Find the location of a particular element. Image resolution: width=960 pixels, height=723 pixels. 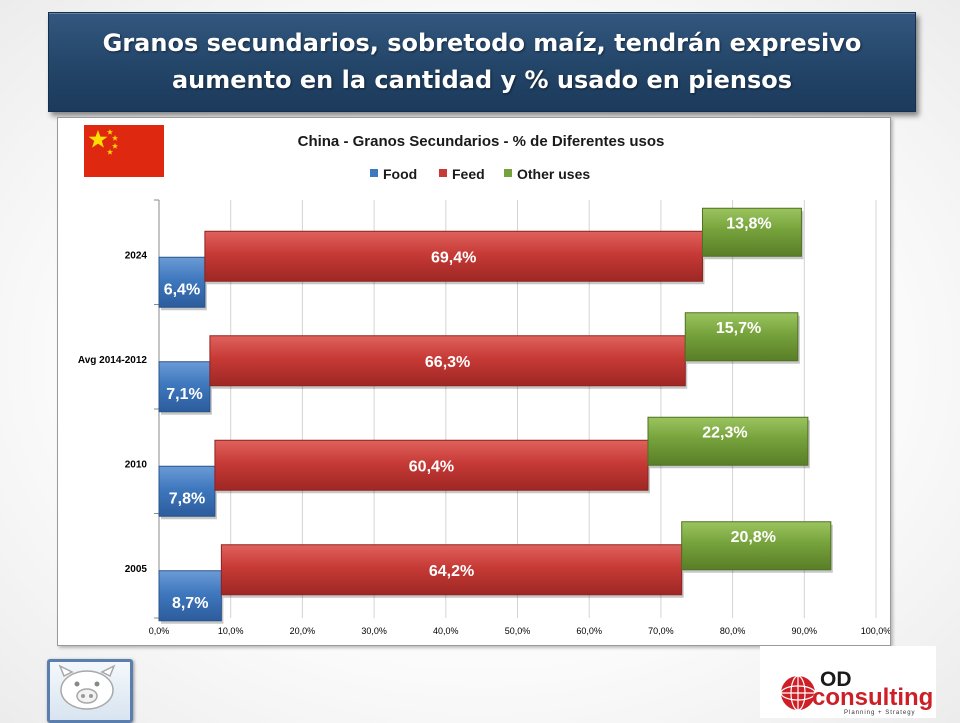

data-label: 60,4% is located at coordinates (431, 466).